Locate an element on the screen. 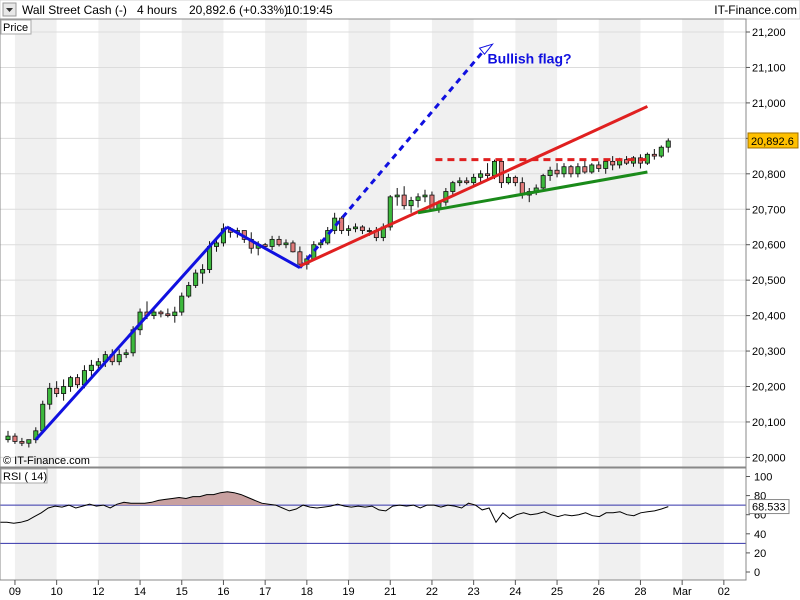  price-tick-label: 20,800 is located at coordinates (769, 175).